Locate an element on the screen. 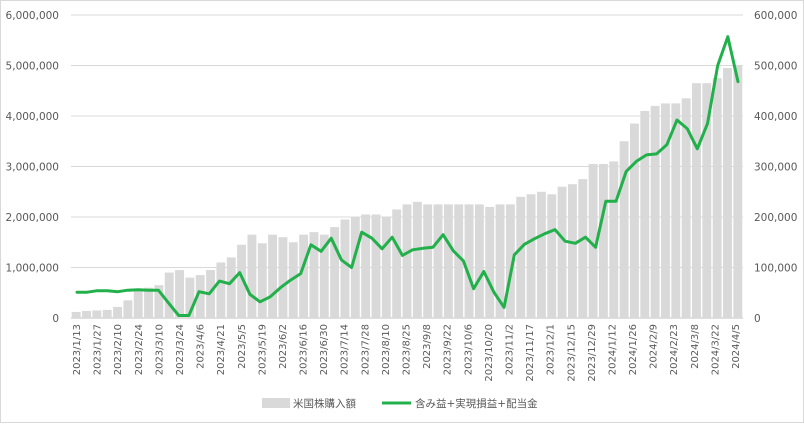 This screenshot has height=426, width=804. x-tick-label: 2024/4/5 is located at coordinates (736, 346).